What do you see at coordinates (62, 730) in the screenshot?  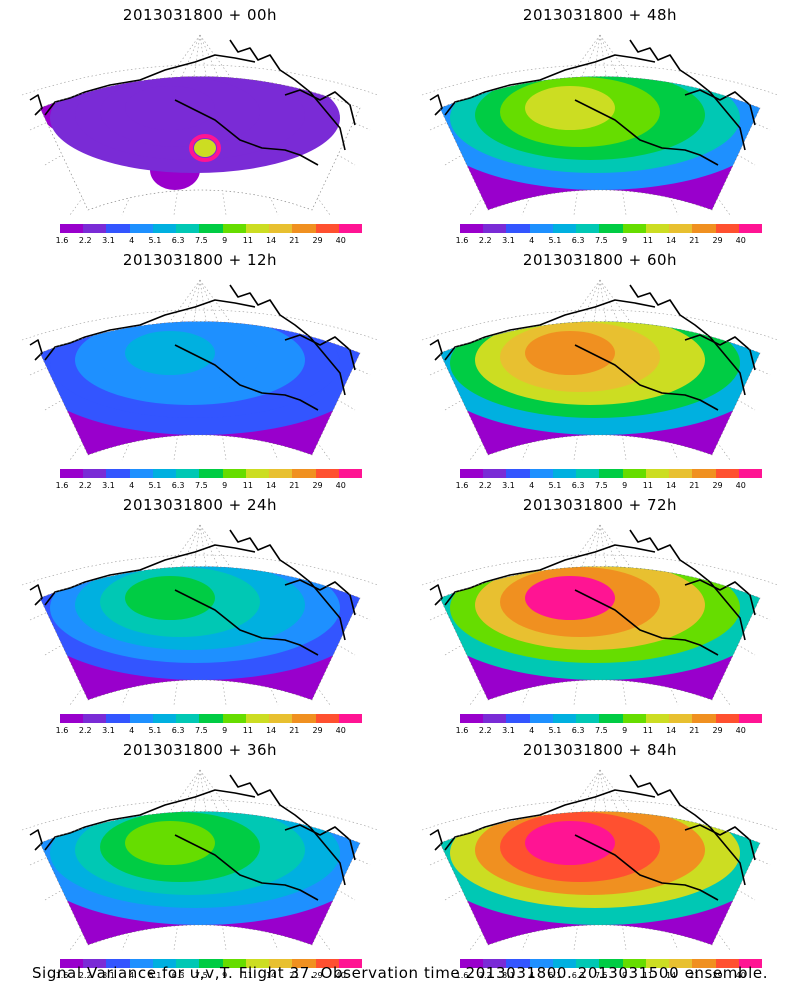 I see `colorbar-label: 1.6` at bounding box center [62, 730].